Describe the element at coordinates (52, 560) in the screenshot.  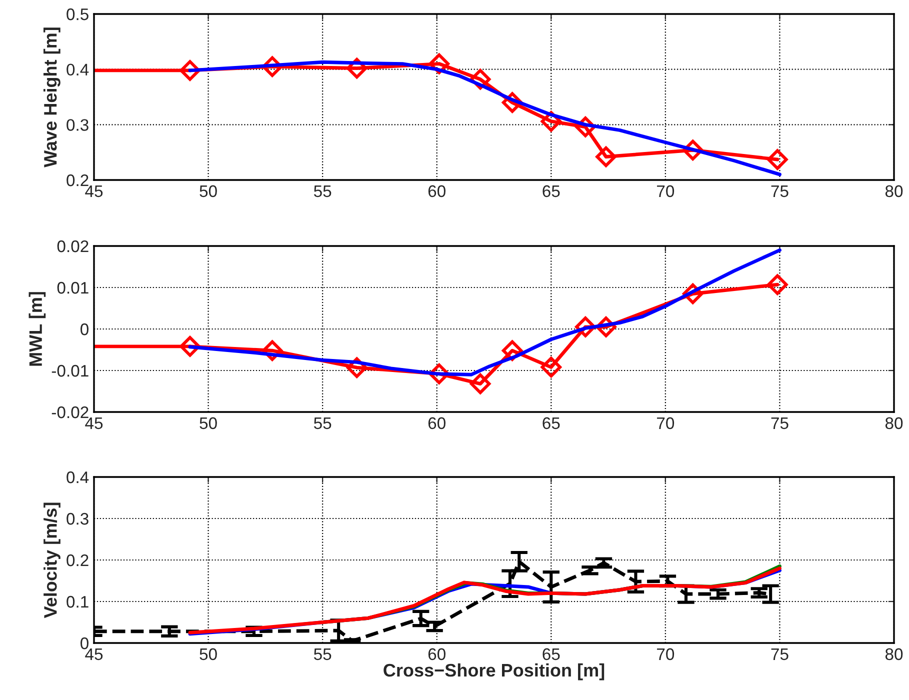
I see `y-axis-title: Velocity [m/s]` at that location.